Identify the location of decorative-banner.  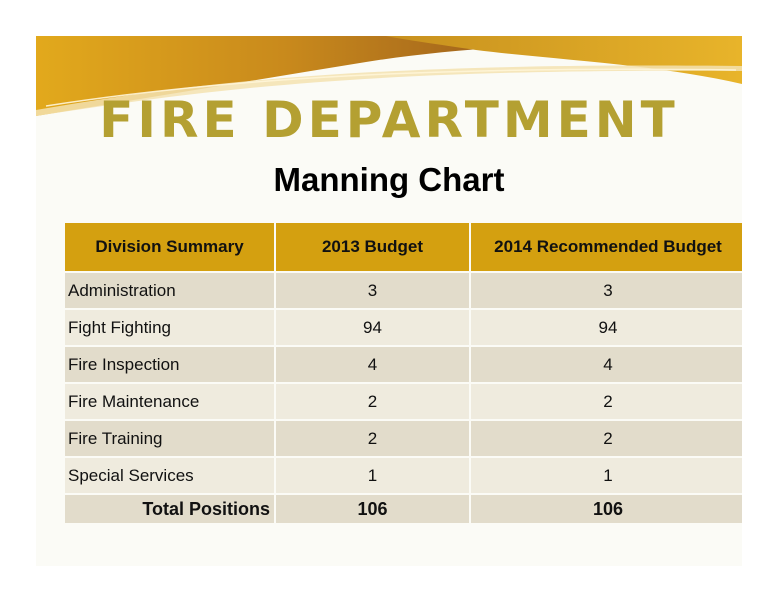
(389, 76).